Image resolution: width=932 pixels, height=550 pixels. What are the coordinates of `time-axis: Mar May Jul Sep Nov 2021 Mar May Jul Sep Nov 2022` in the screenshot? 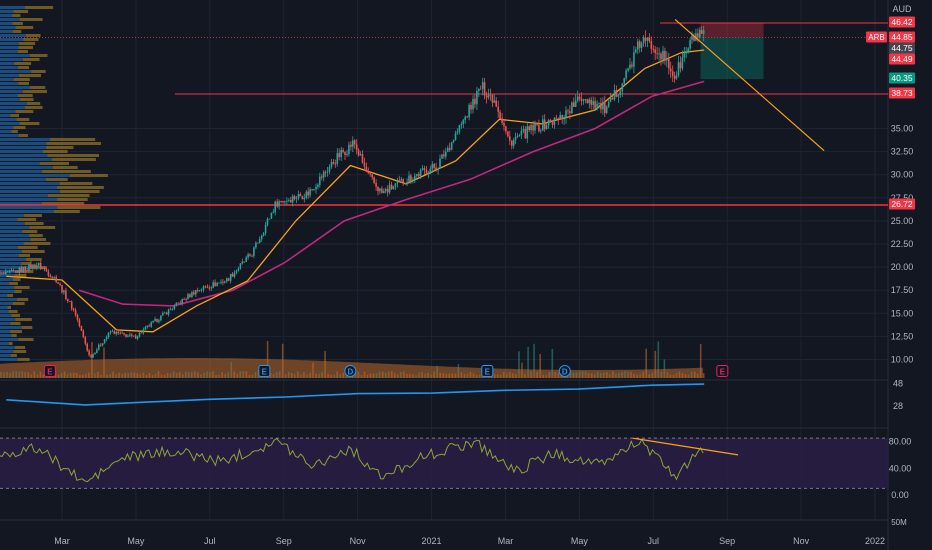 It's located at (469, 541).